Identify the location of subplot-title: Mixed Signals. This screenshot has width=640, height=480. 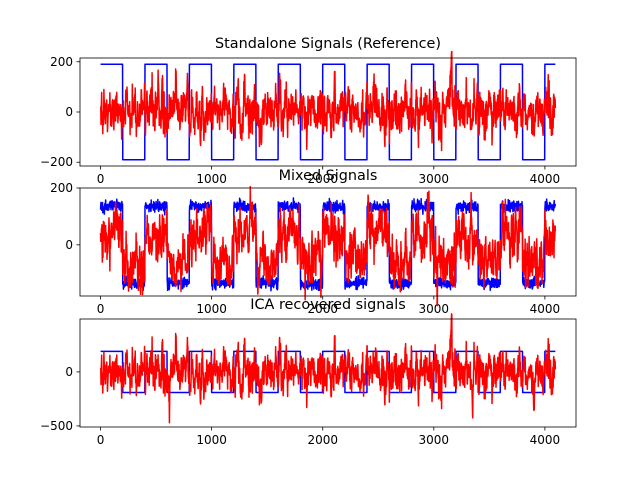
(328, 176).